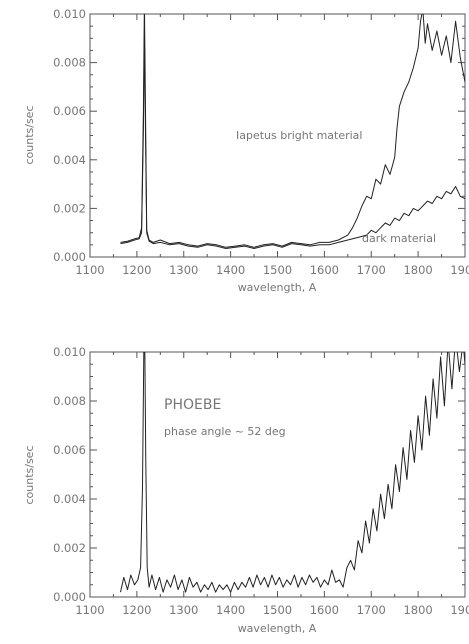 The image size is (469, 644). Describe the element at coordinates (417, 270) in the screenshot. I see `top-x-tick-label: 1800` at that location.